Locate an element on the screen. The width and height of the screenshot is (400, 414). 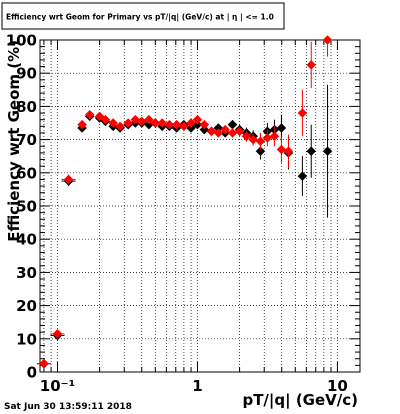
y-tick-label: 0 is located at coordinates (32, 373).